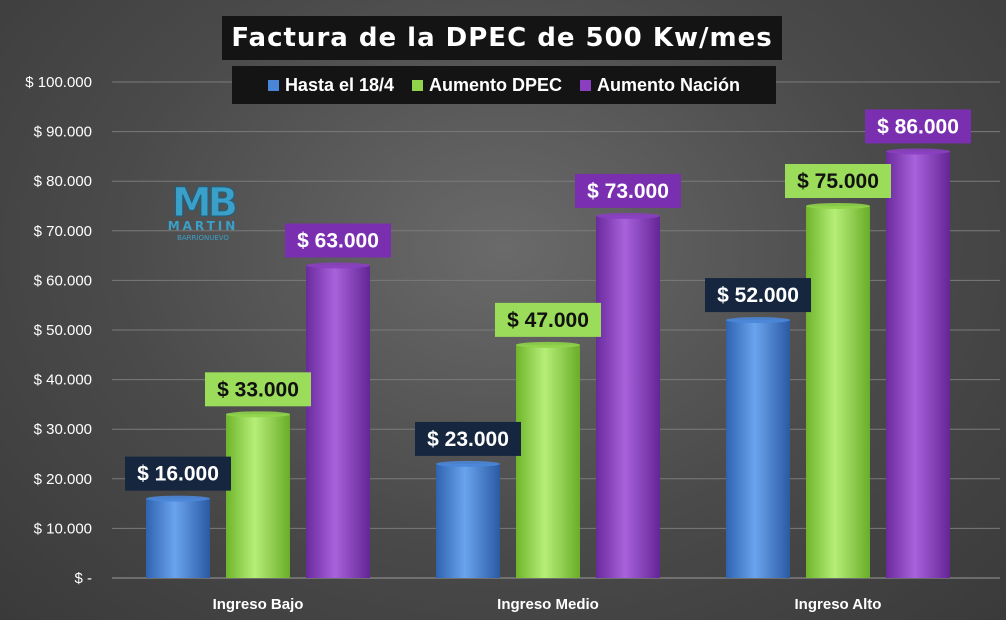  Describe the element at coordinates (63, 479) in the screenshot. I see `y-tick-label: $ 20.000` at that location.